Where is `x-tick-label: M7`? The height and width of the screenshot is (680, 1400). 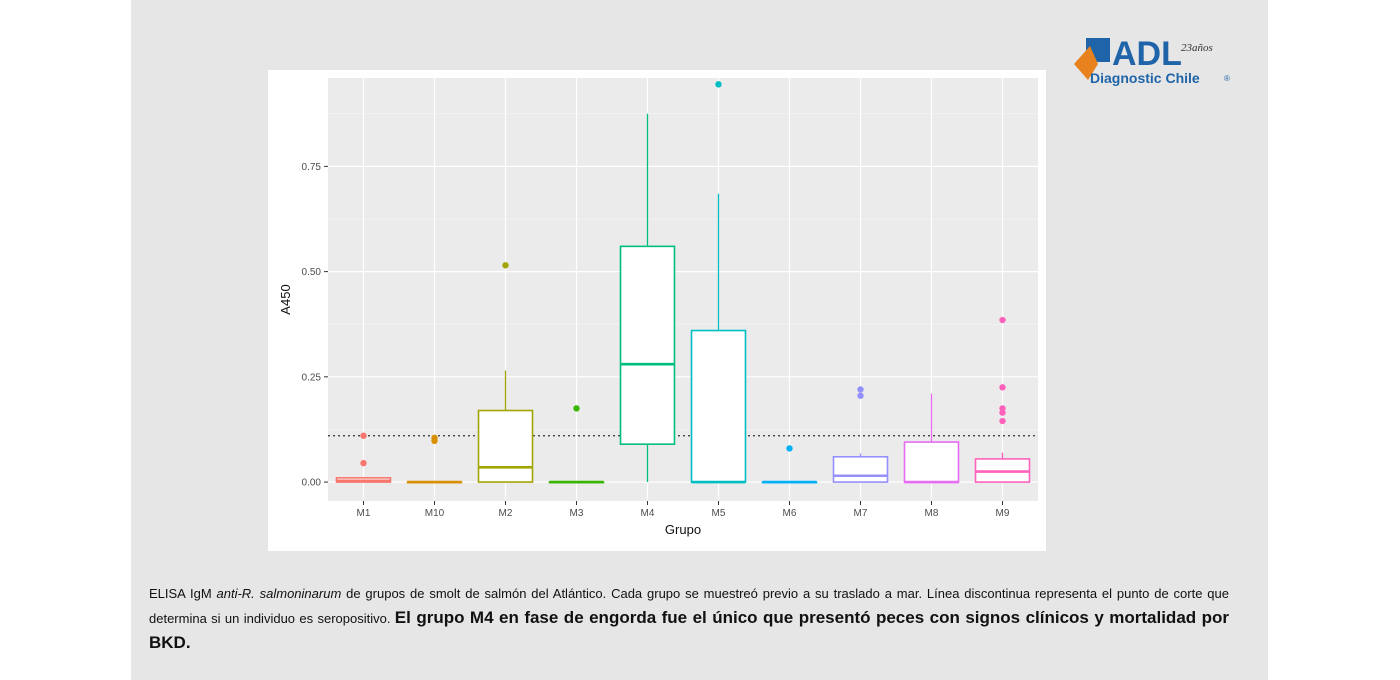
x-tick-label: M7 is located at coordinates (861, 513).